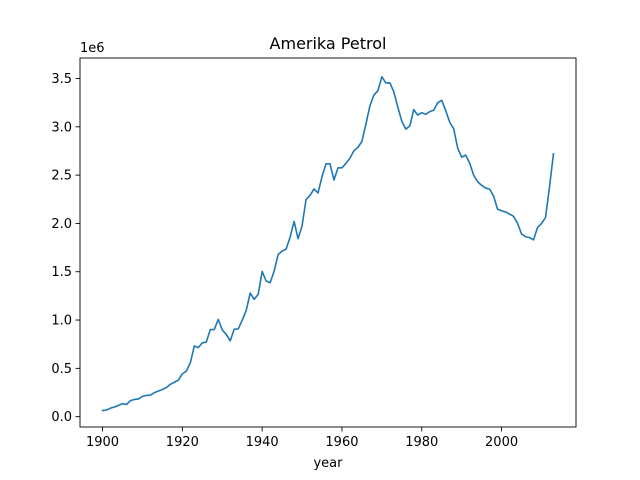  I want to click on y-axis-offset-label: 1e6, so click(92, 48).